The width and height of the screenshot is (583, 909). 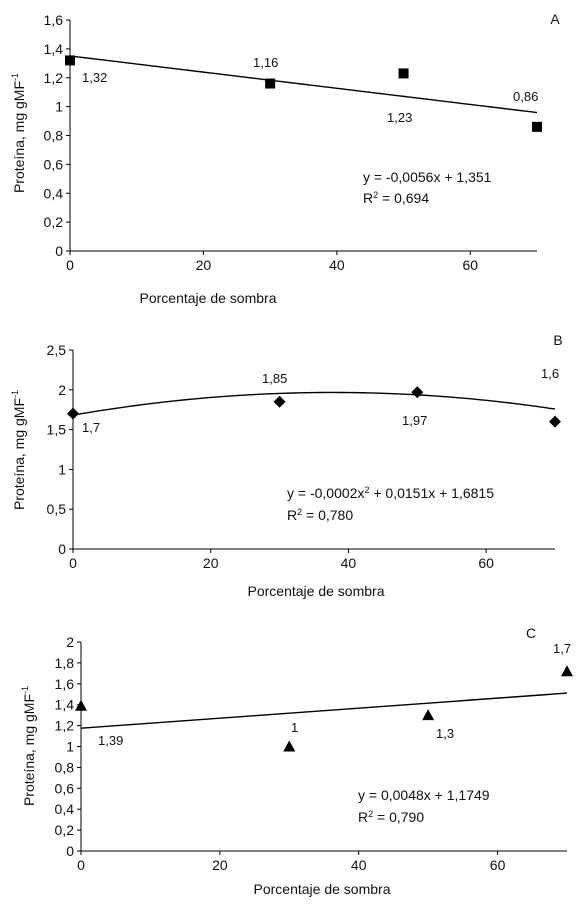 I want to click on x-axis-label-a: Porcentaje de sombra, so click(x=208, y=298).